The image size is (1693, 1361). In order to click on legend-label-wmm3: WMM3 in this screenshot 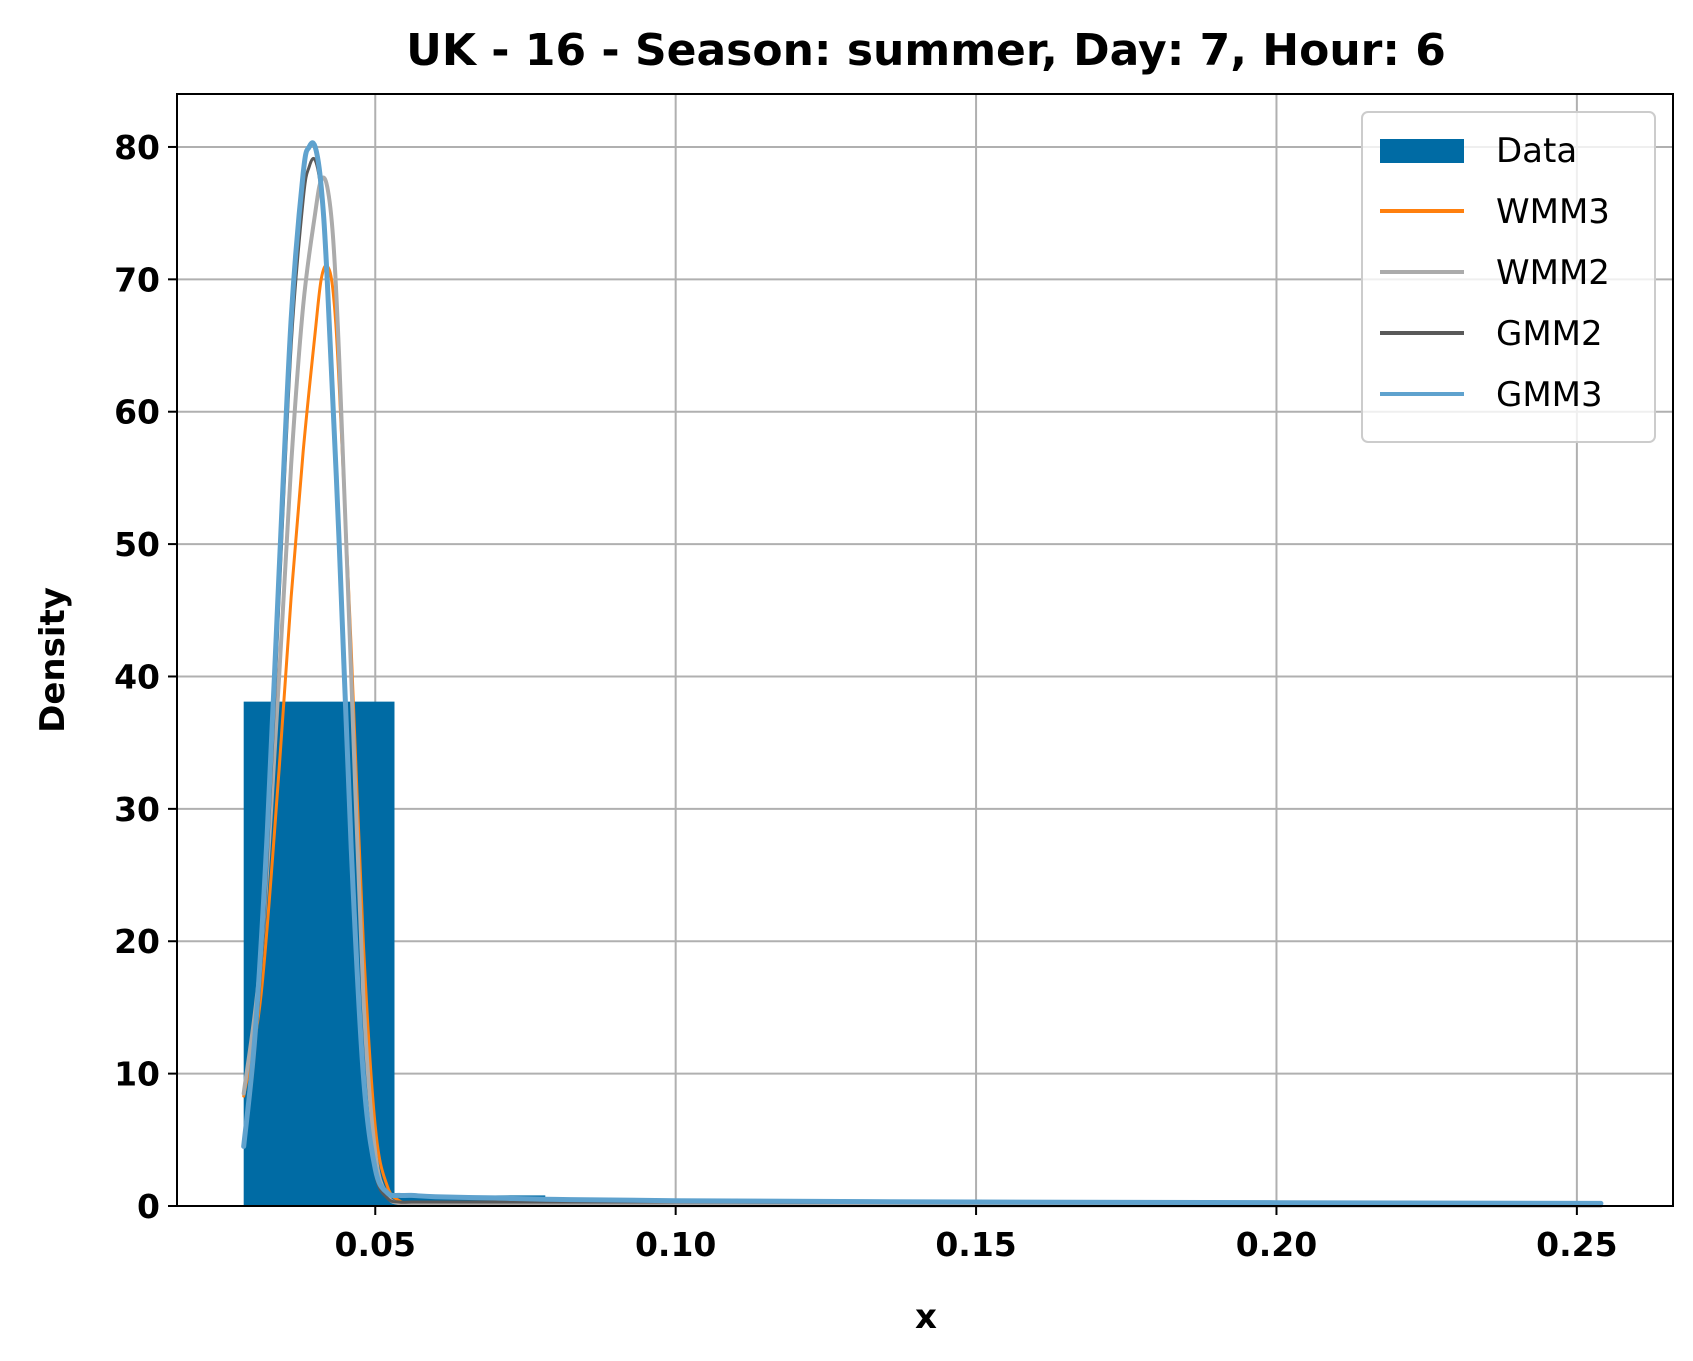, I will do `click(1553, 212)`.